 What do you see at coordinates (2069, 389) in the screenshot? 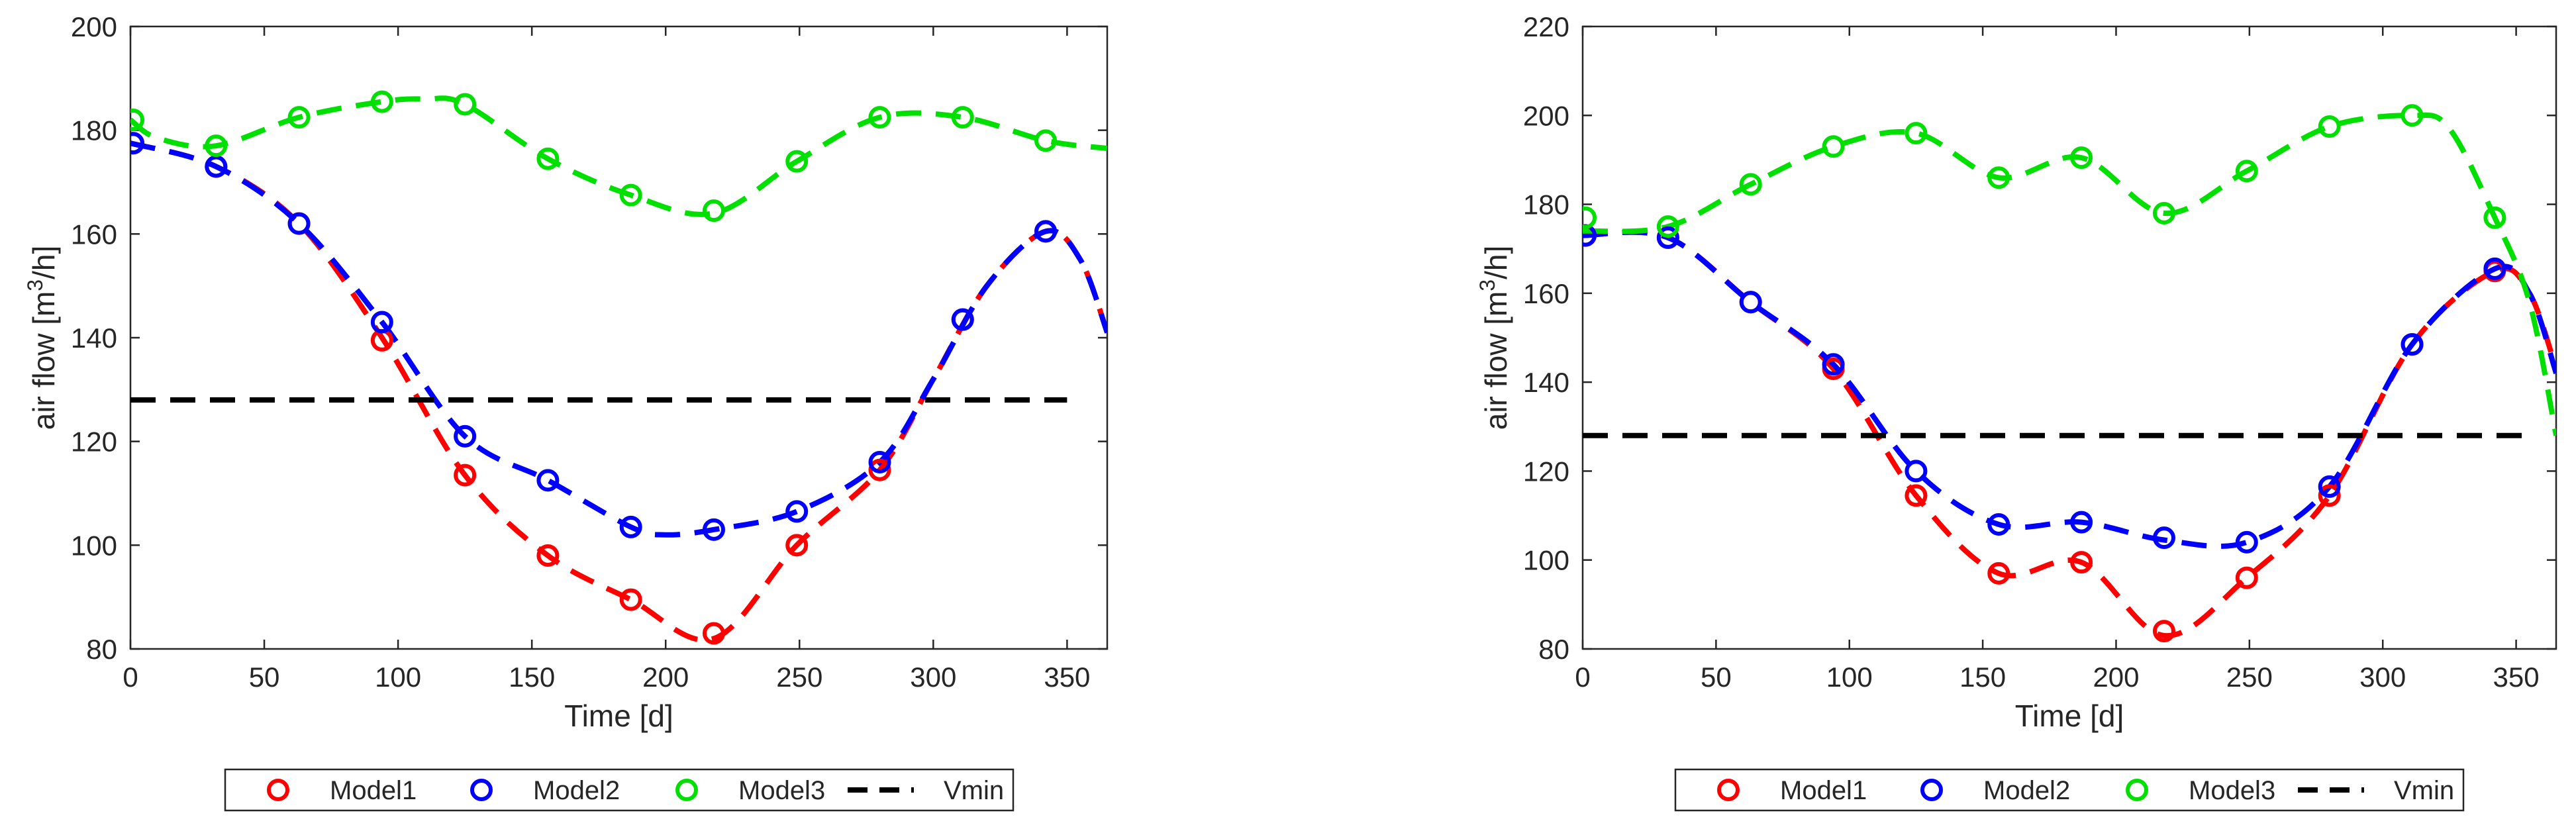
I see `series-line-model2` at bounding box center [2069, 389].